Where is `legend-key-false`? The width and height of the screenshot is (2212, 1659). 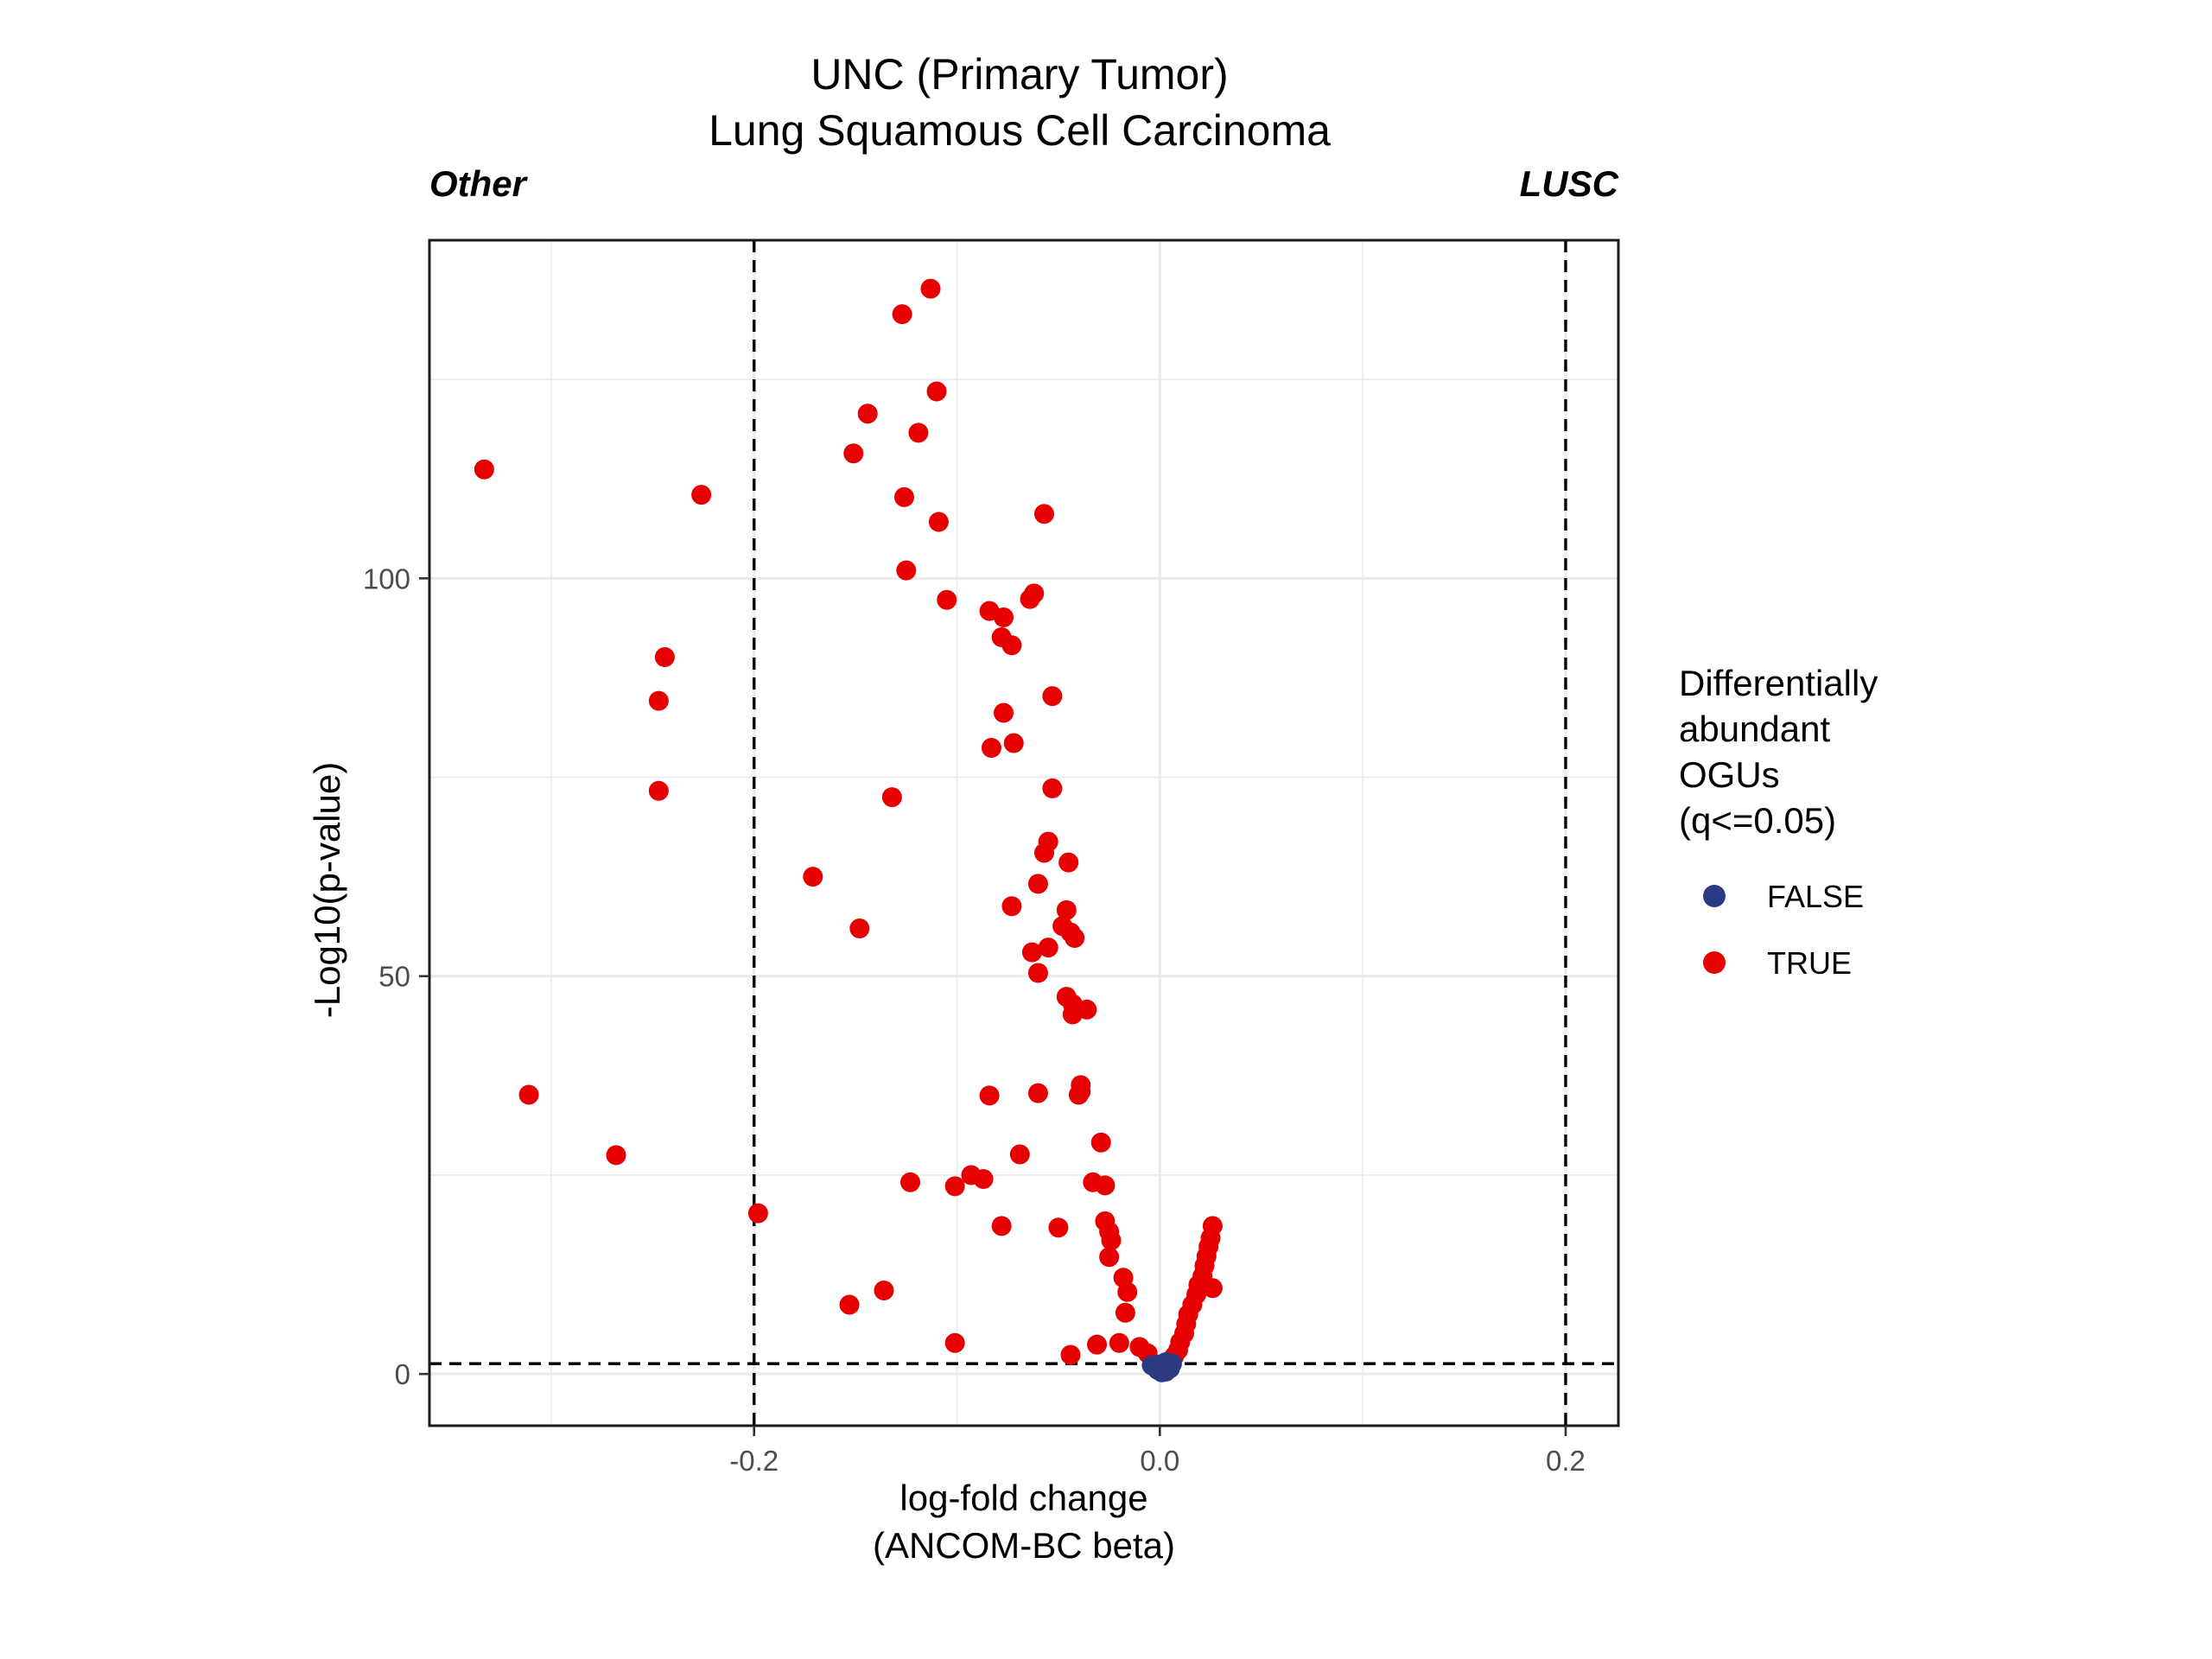 legend-key-false is located at coordinates (1714, 896).